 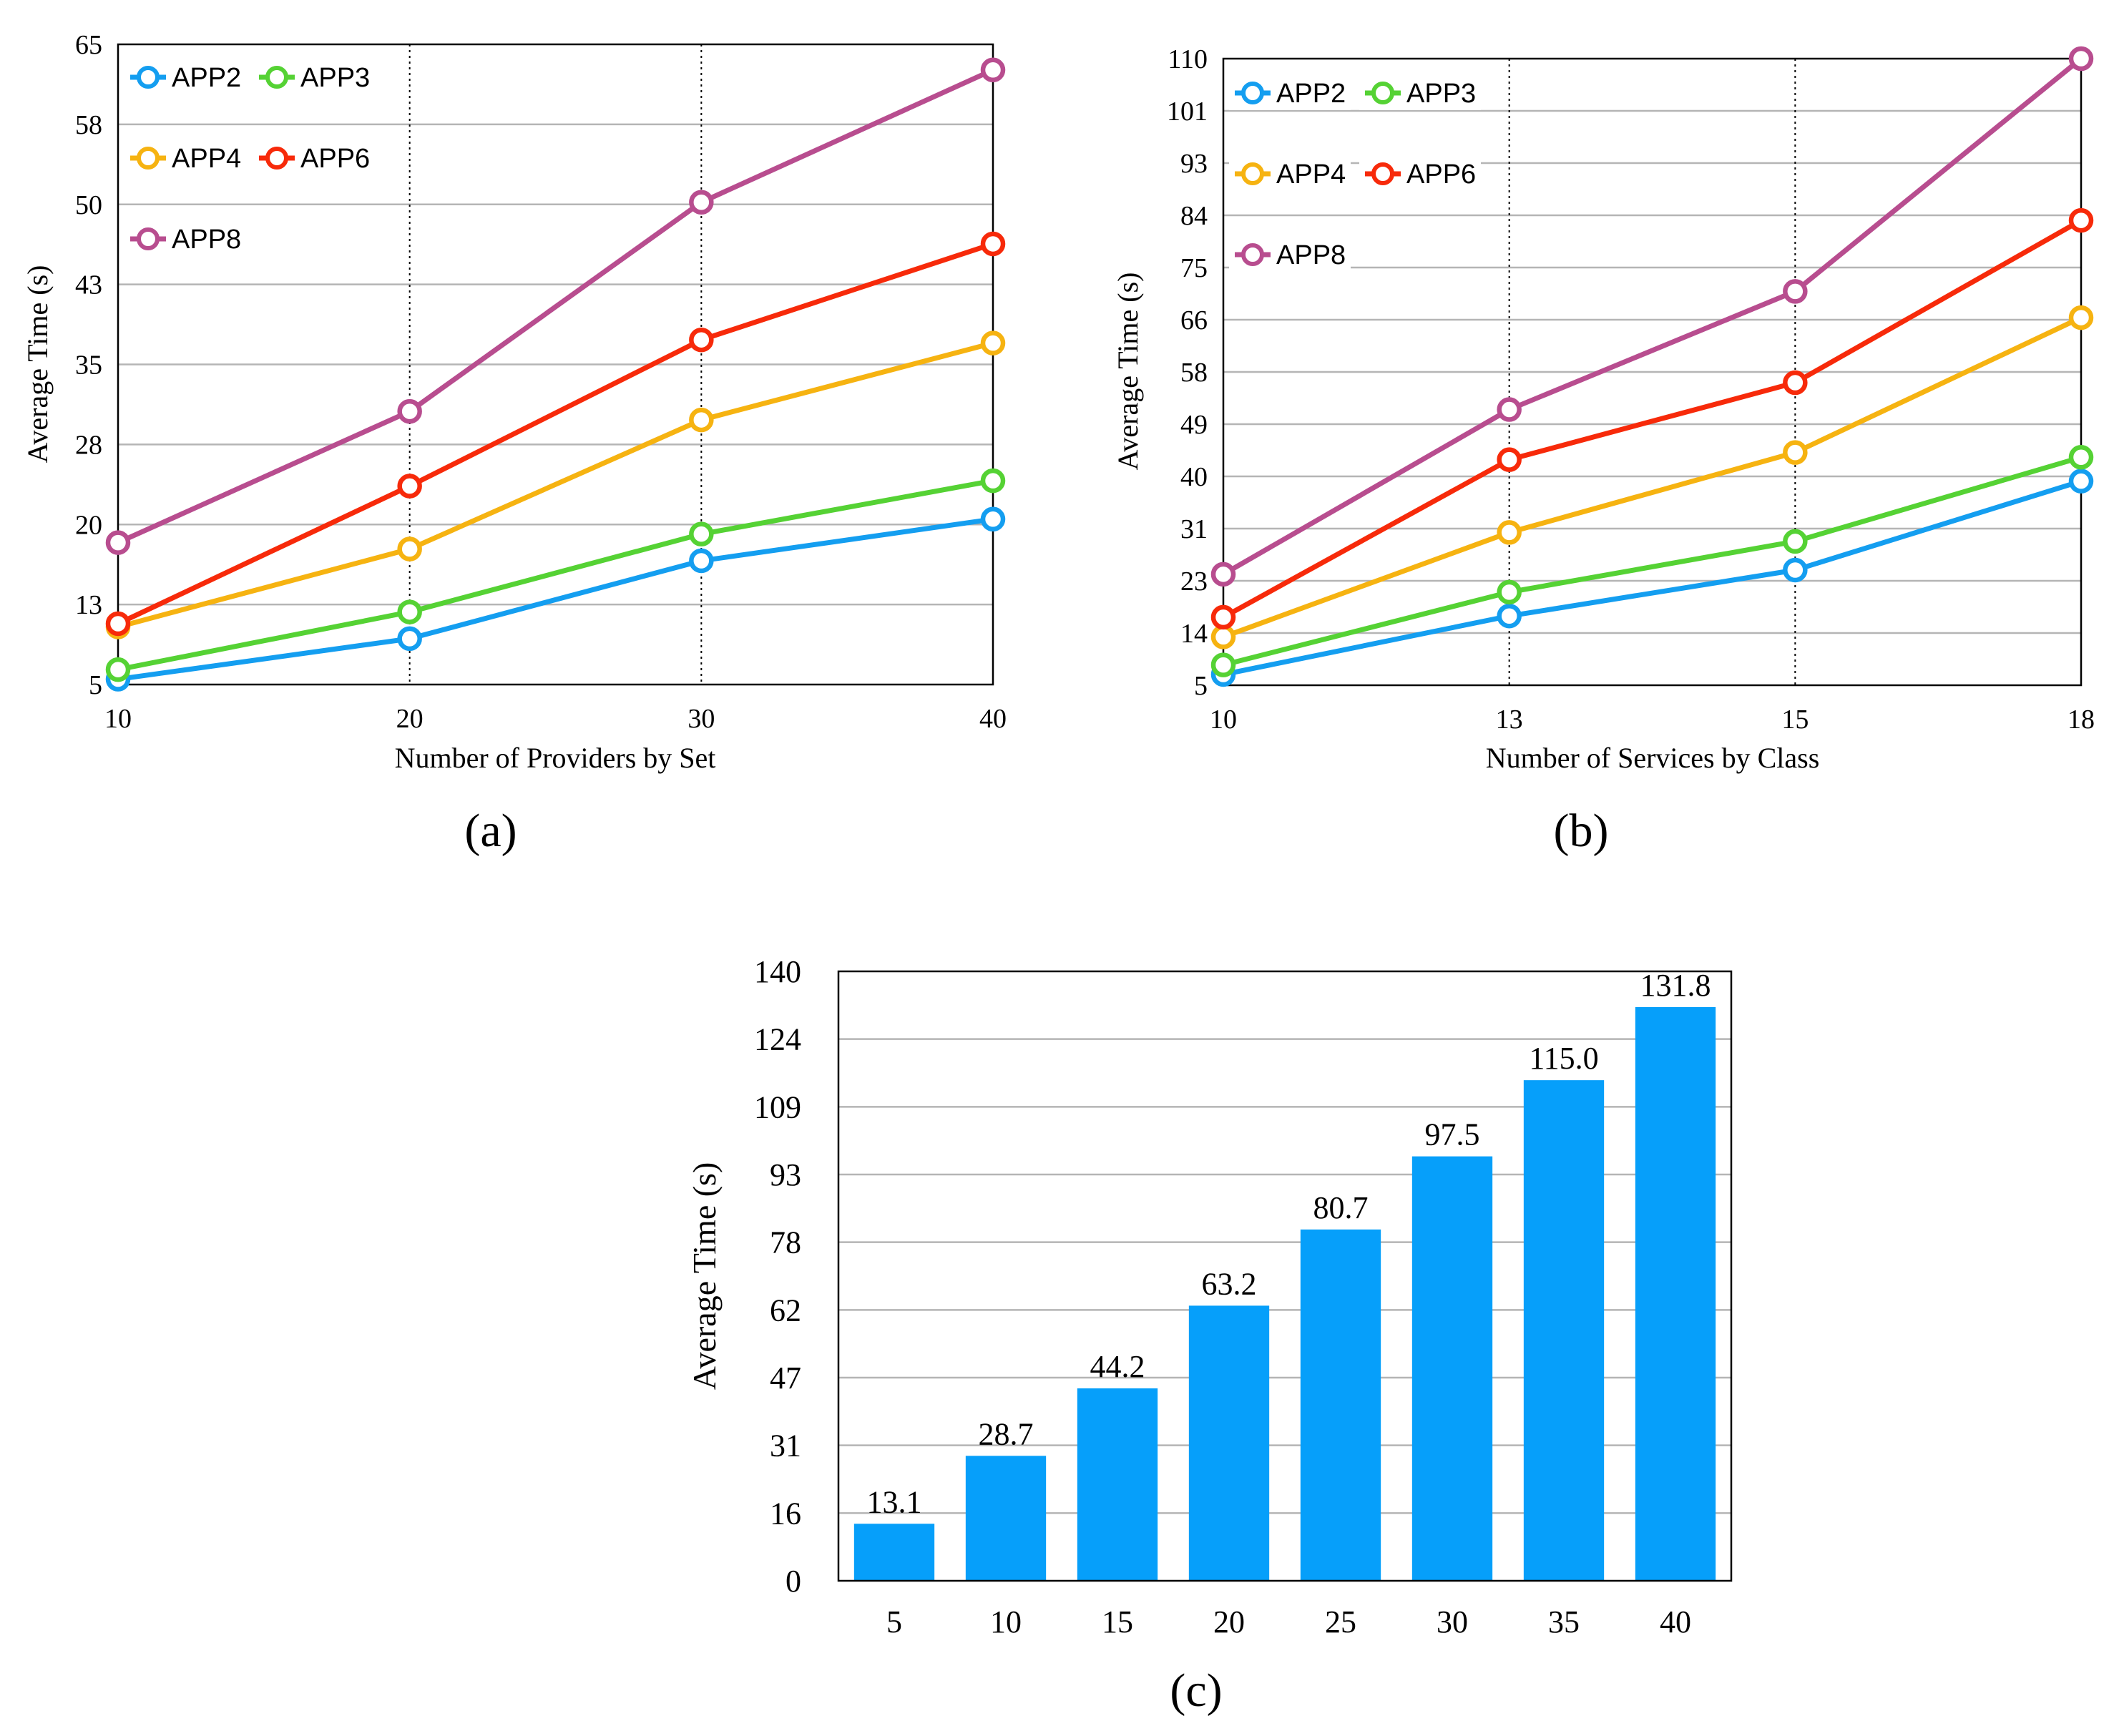 I want to click on chart-b-legend-item-app3: APP3, so click(x=1420, y=93).